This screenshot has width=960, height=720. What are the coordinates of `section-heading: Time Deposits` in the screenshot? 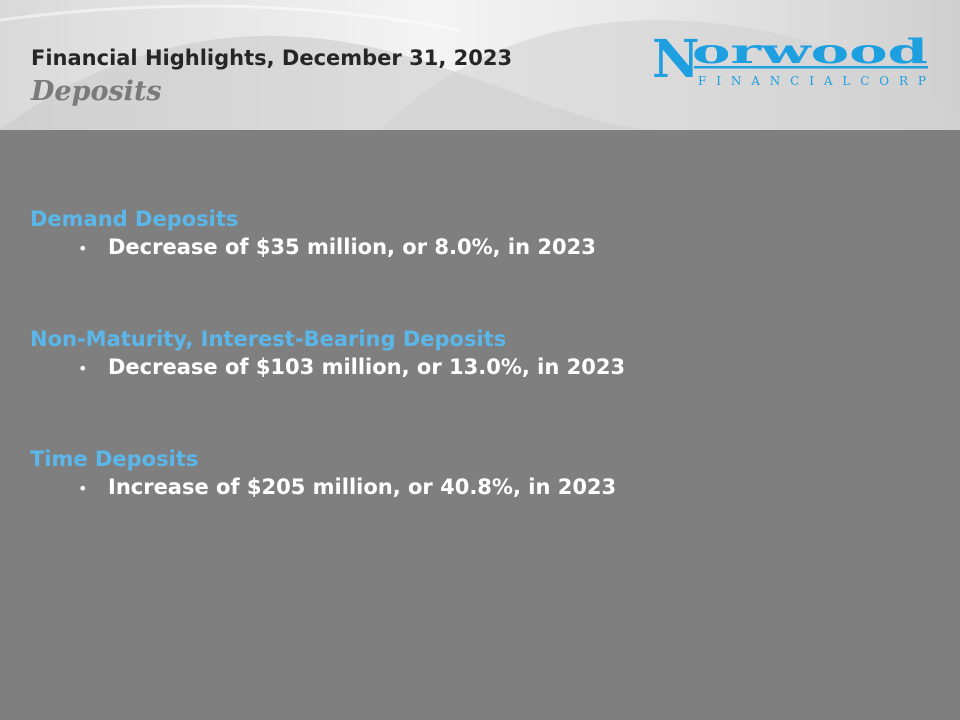 It's located at (114, 459).